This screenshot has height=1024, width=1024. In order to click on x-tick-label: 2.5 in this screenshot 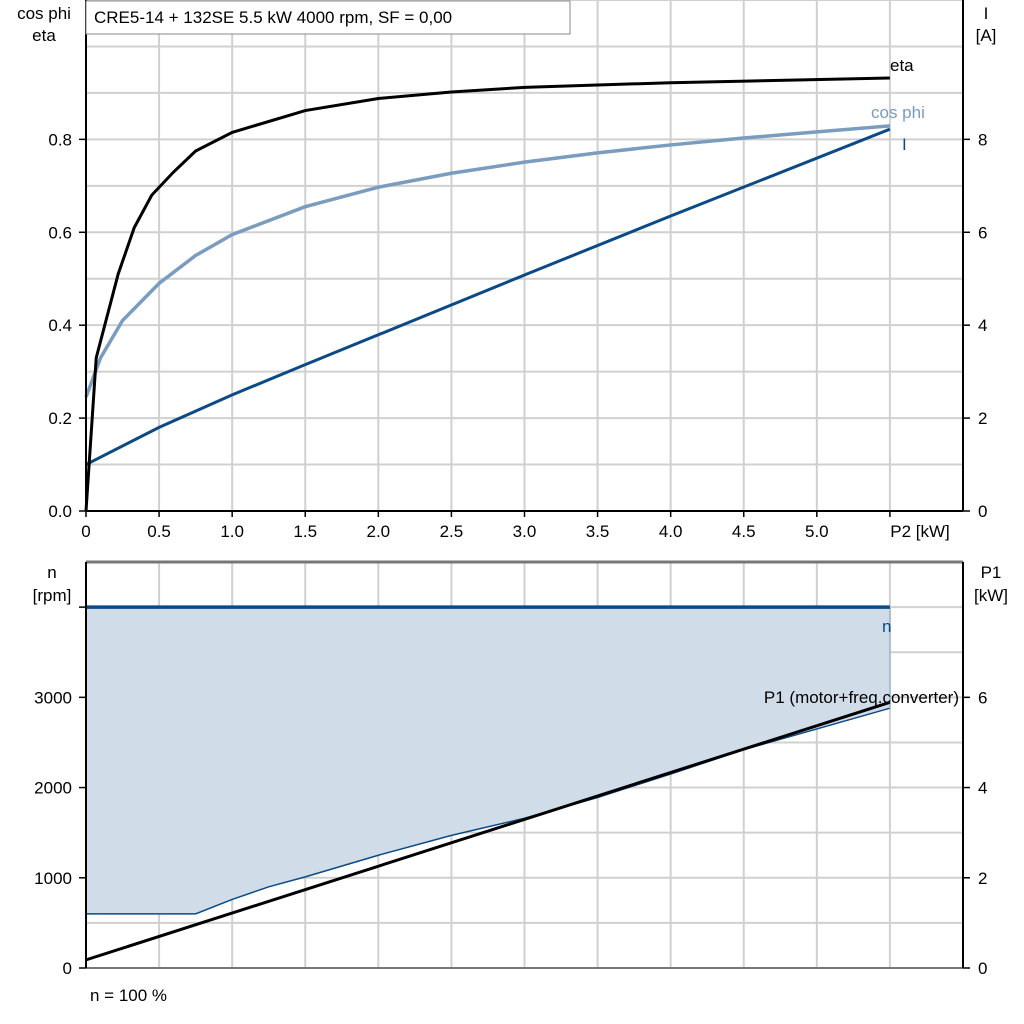, I will do `click(452, 531)`.